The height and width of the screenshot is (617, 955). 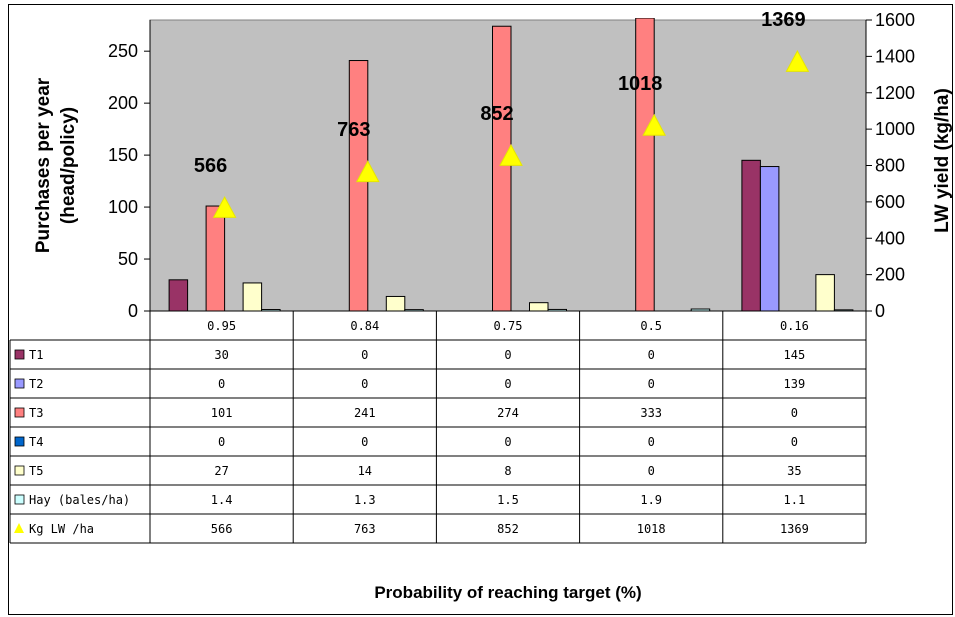 What do you see at coordinates (507, 355) in the screenshot?
I see `cell-t1-2: 0` at bounding box center [507, 355].